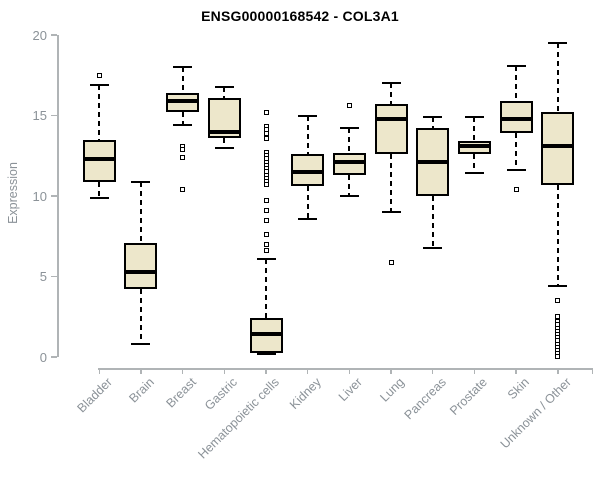  Describe the element at coordinates (99, 158) in the screenshot. I see `median-bladder` at that location.